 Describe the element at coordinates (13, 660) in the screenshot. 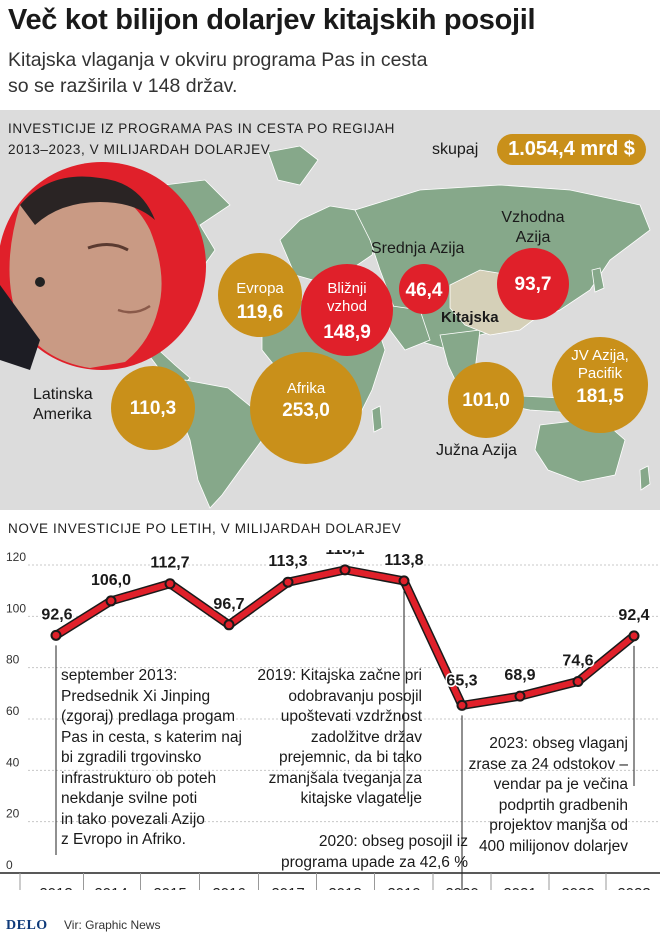

I see `y-tick-label: 80` at that location.